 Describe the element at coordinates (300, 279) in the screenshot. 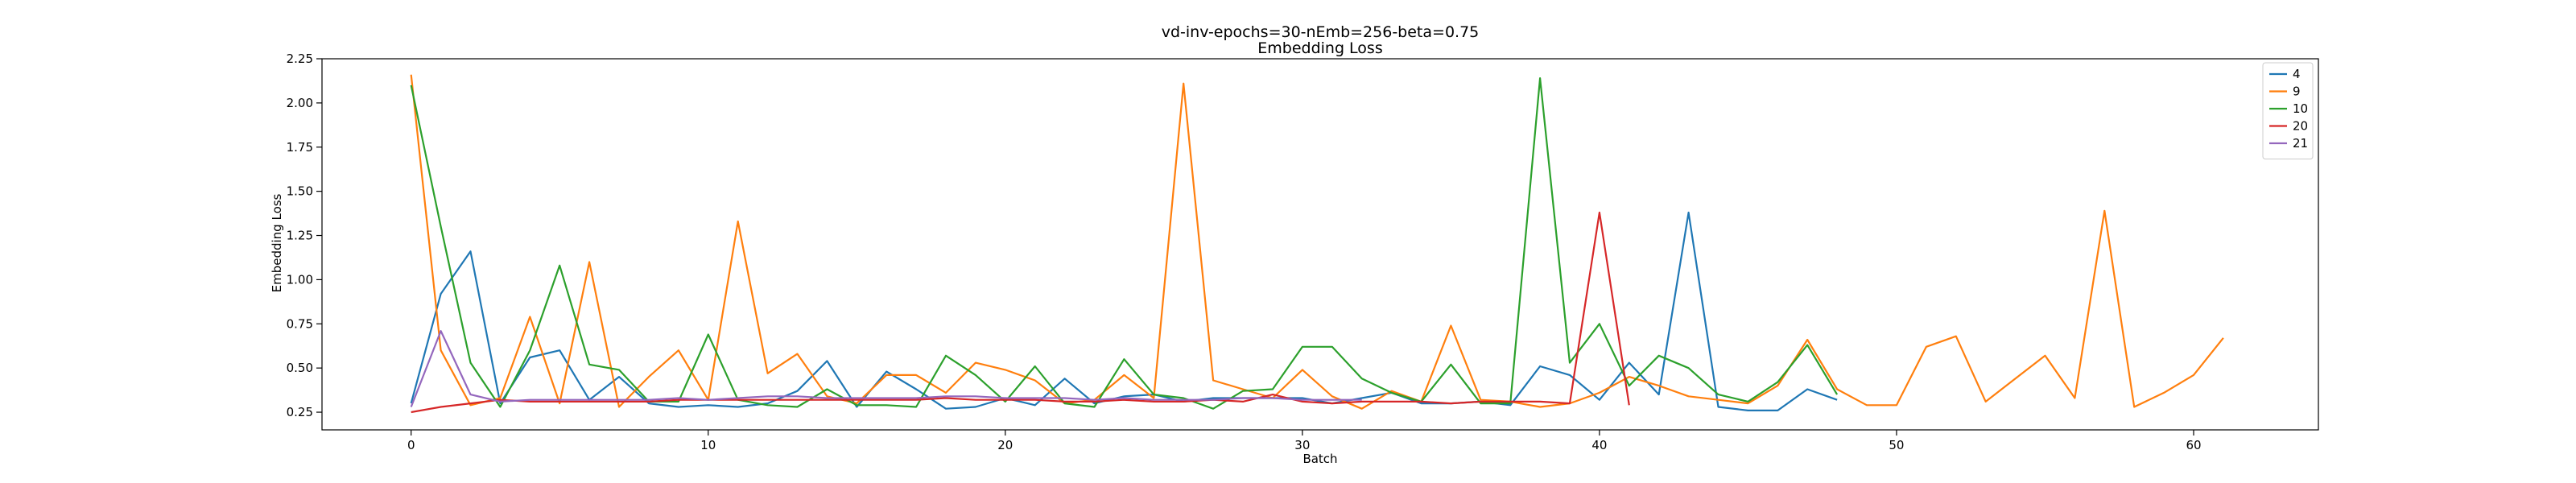

I see `y-tick-label: 1.00` at that location.